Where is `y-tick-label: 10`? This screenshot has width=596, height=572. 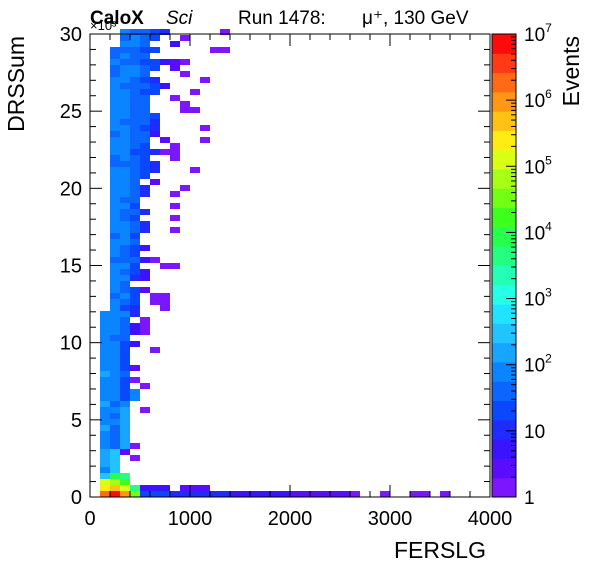 y-tick-label: 10 is located at coordinates (71, 344).